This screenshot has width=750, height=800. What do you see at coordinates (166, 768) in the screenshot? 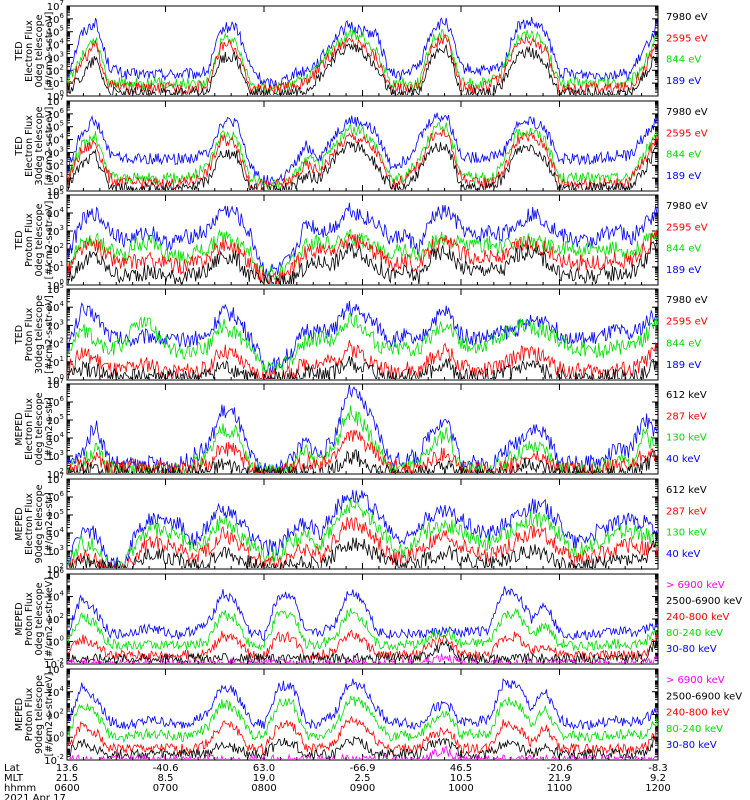
I see `x-tick-label-lat: -40.6` at bounding box center [166, 768].